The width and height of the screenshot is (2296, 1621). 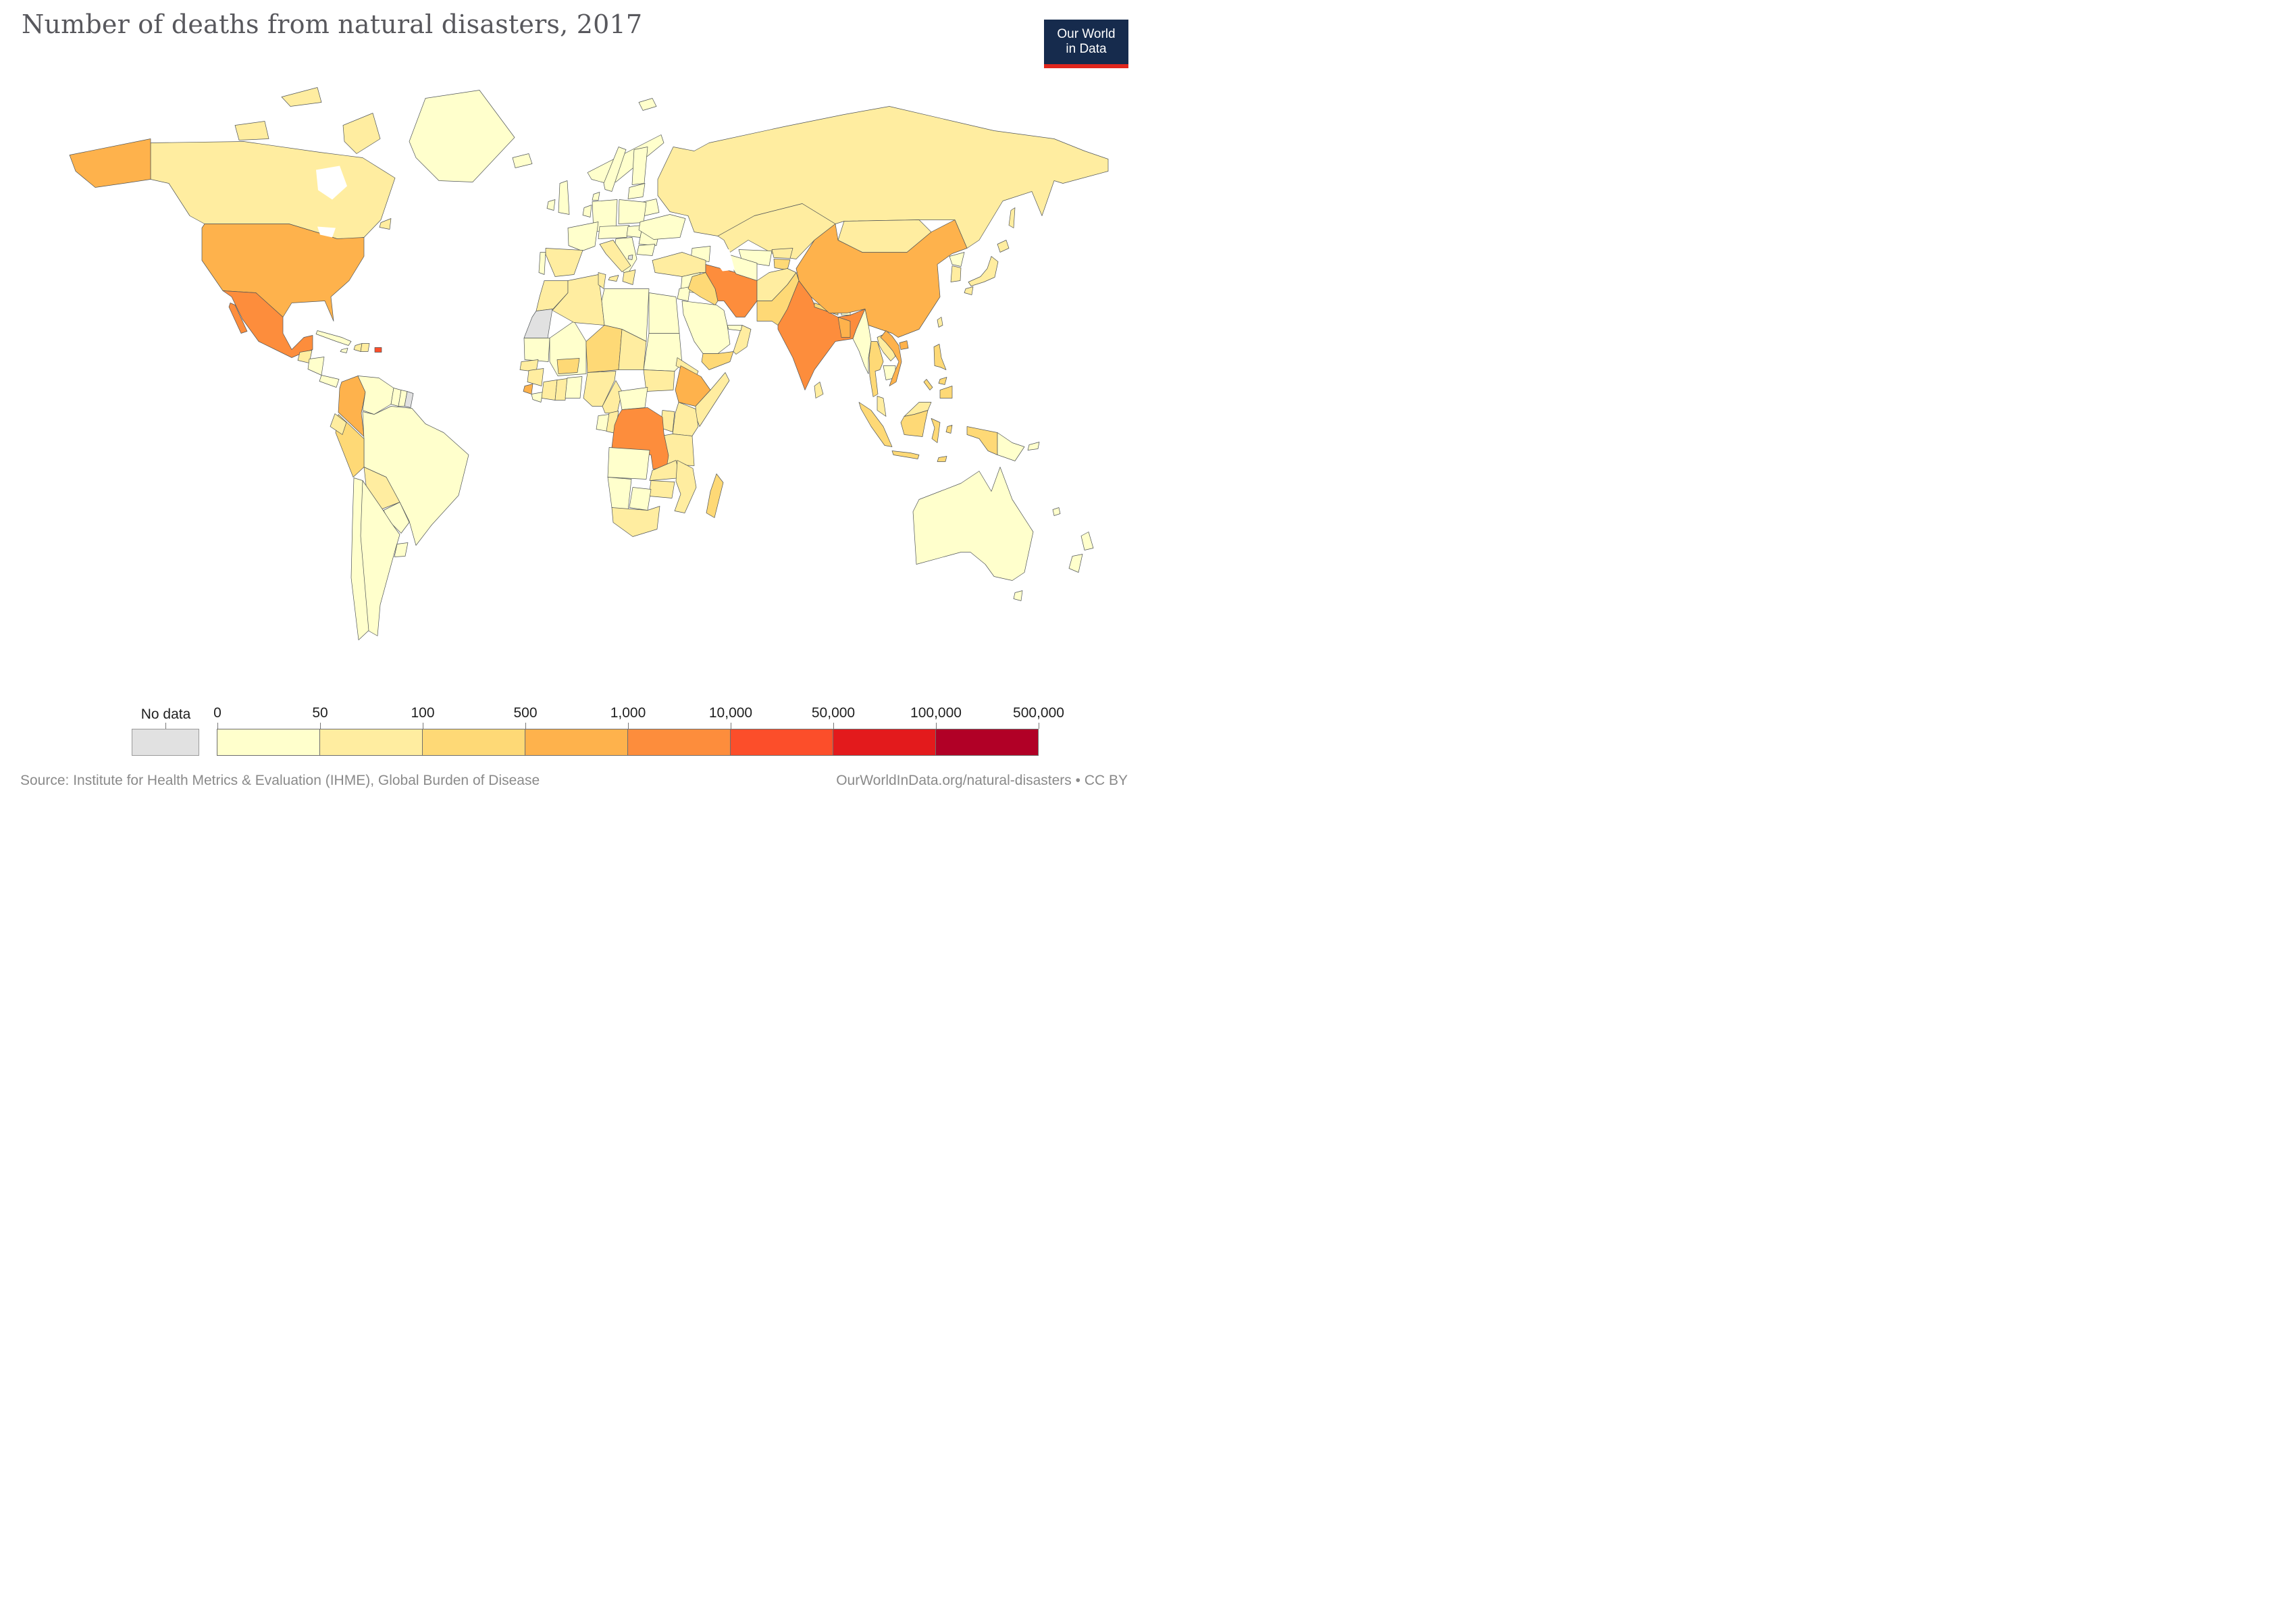 I want to click on country-sudan, so click(x=663, y=352).